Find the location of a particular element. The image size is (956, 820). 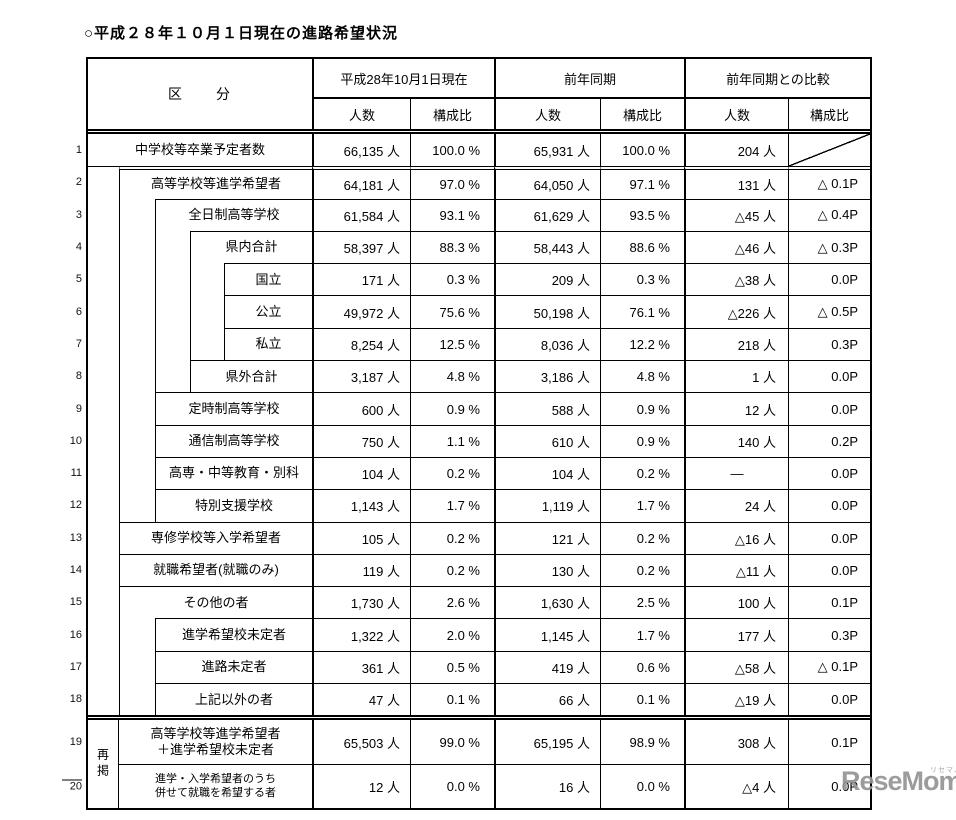

row-number: 3 is located at coordinates (78, 214).